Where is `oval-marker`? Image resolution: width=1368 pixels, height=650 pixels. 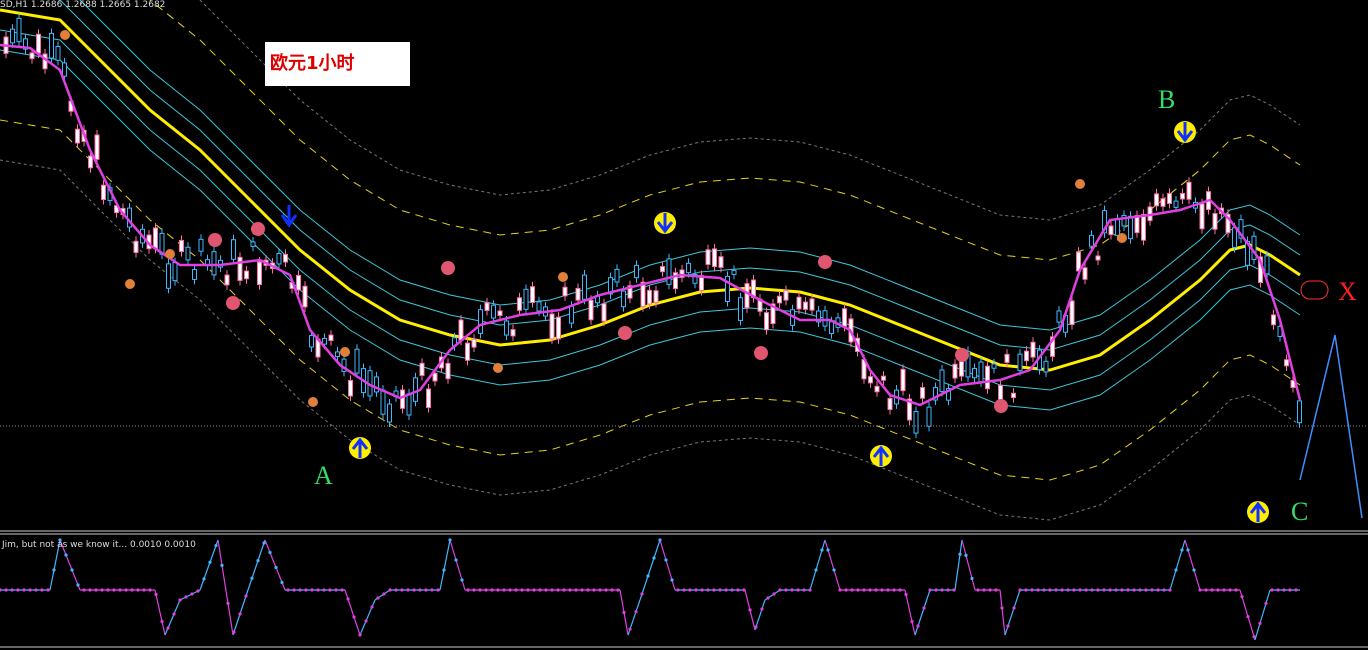
oval-marker is located at coordinates (1314, 290).